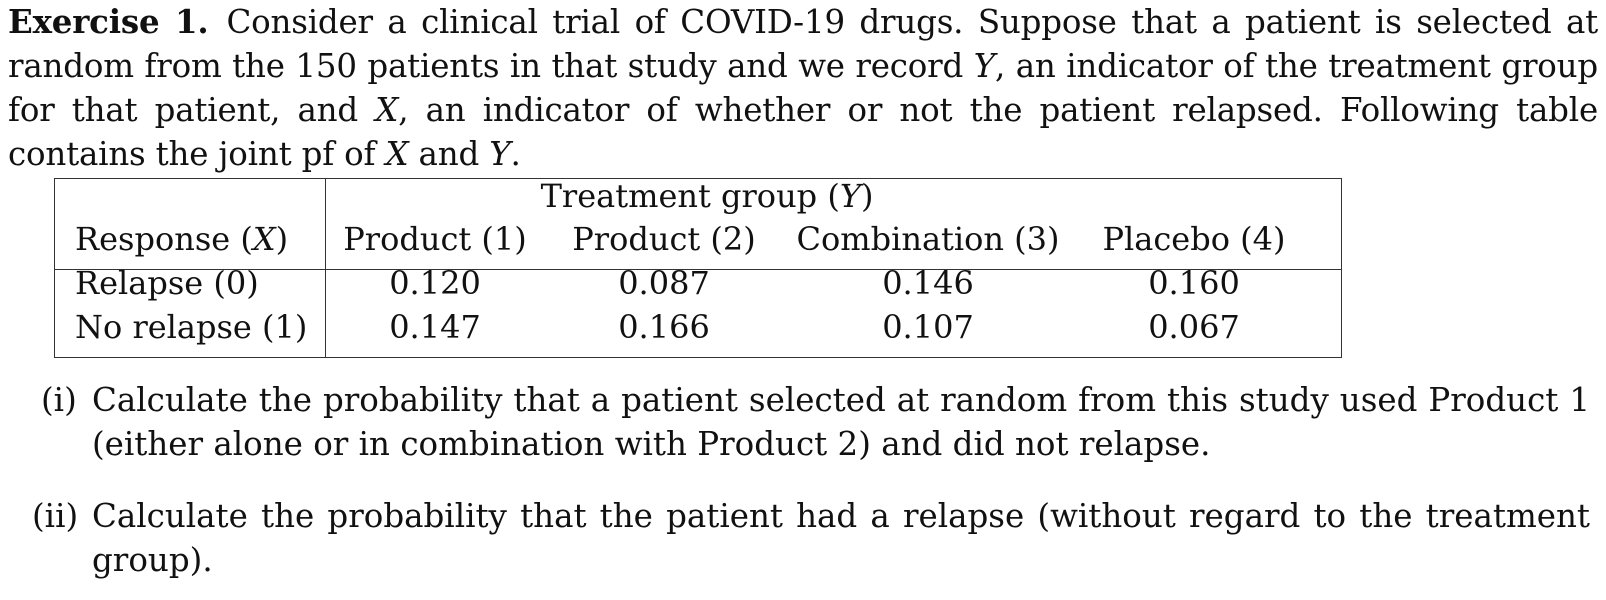 This screenshot has width=1606, height=600. Describe the element at coordinates (664, 327) in the screenshot. I see `cell-no-relapse-product-2: 0.166` at that location.